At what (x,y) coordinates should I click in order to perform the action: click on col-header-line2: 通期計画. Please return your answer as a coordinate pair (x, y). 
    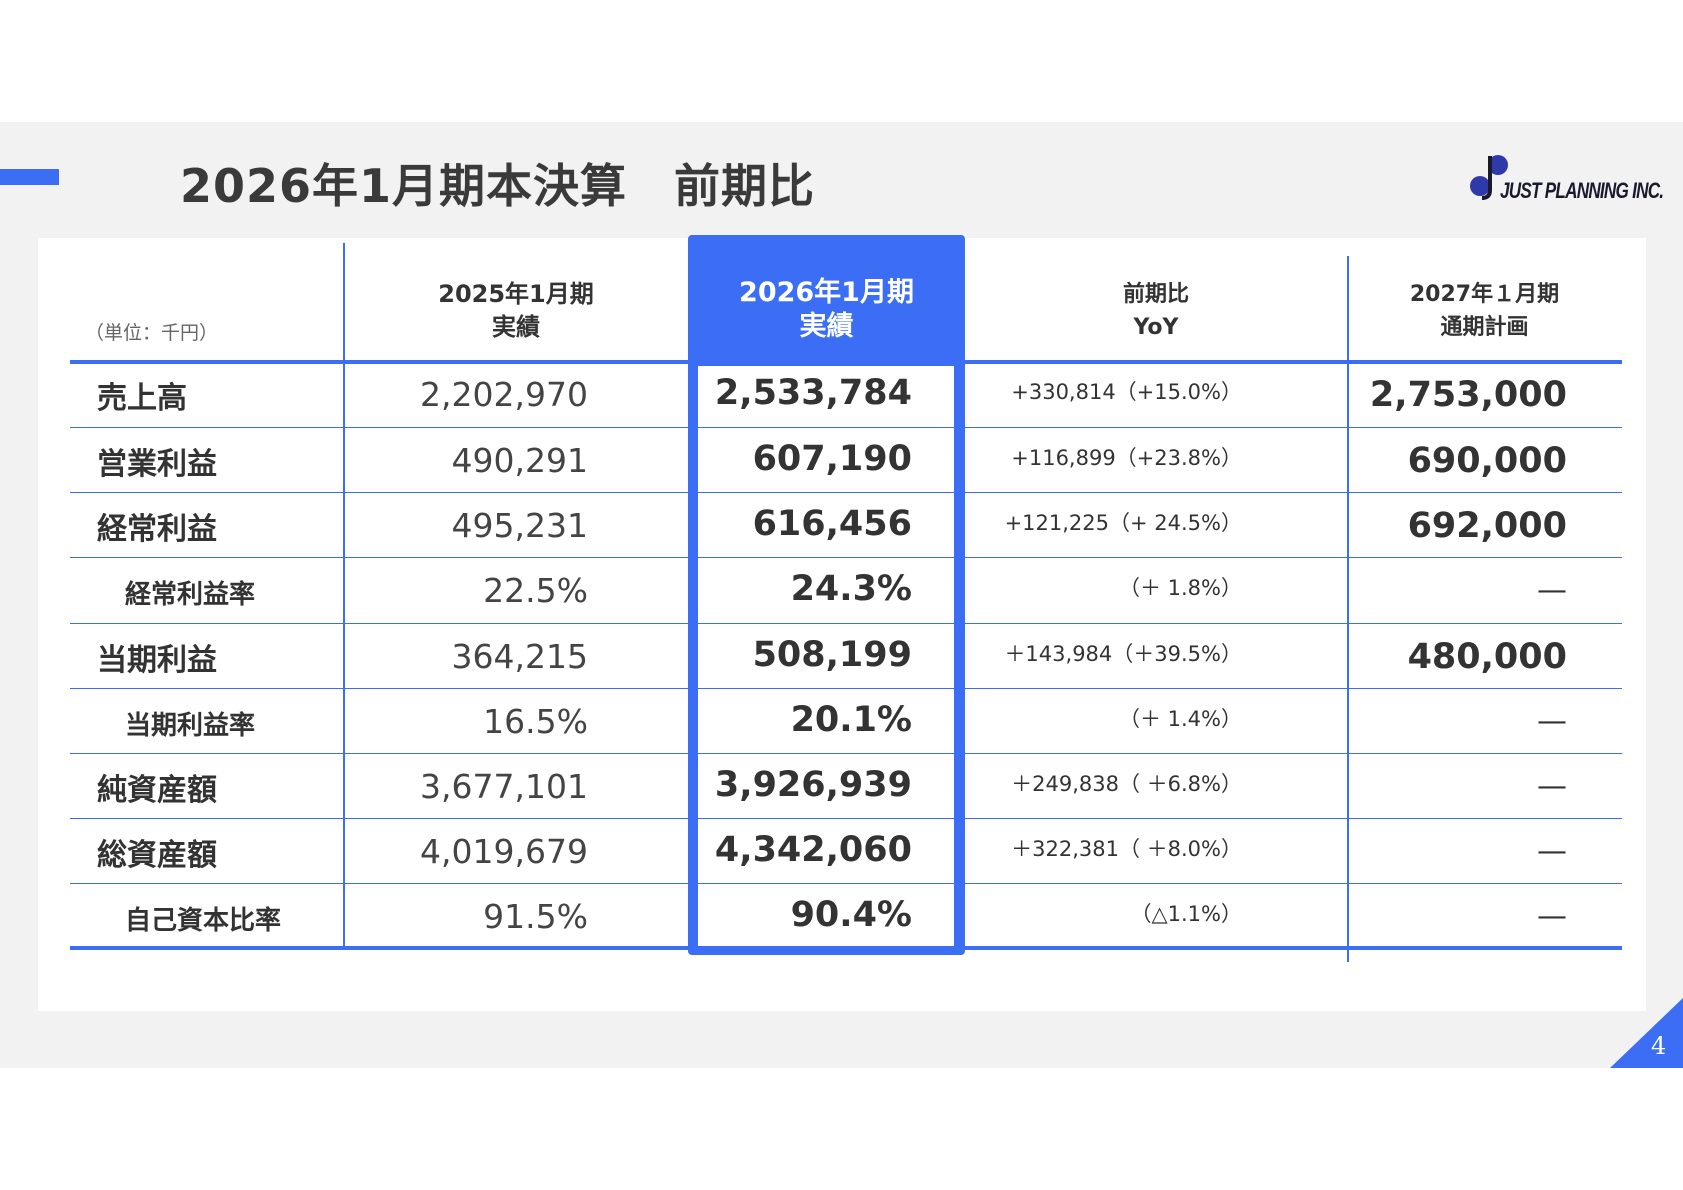
    Looking at the image, I should click on (1484, 327).